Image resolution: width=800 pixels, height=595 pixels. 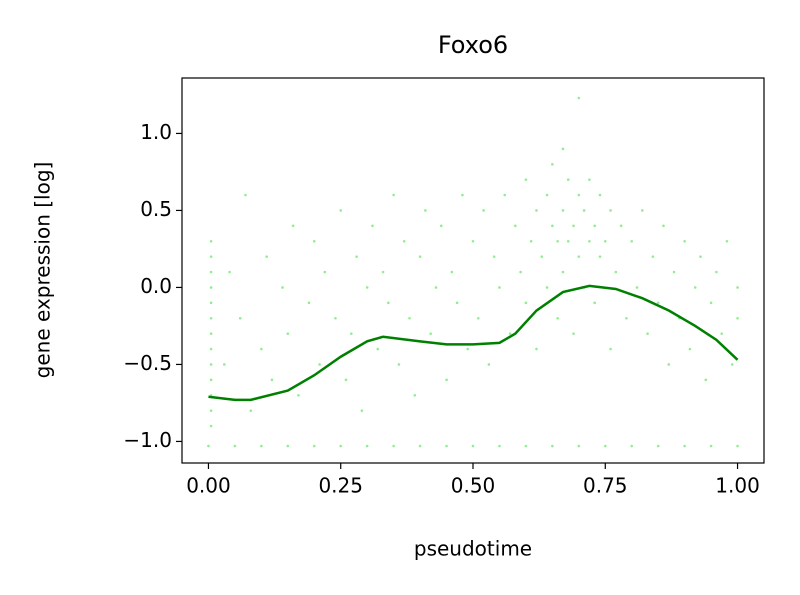 What do you see at coordinates (340, 486) in the screenshot?
I see `x-tick-label: 0.25` at bounding box center [340, 486].